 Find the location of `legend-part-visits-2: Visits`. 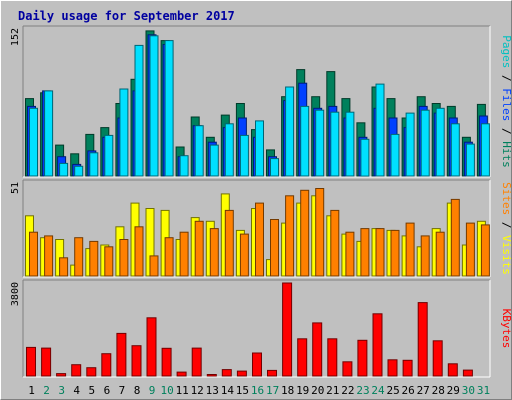

legend-part-visits-2: Visits is located at coordinates (506, 255).